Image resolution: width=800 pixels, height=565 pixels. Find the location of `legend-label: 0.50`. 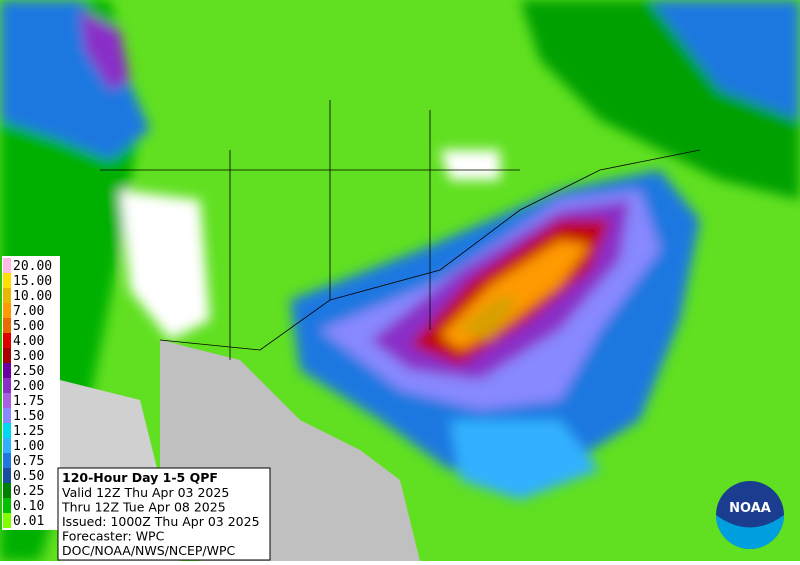

legend-label: 0.50 is located at coordinates (28, 476).